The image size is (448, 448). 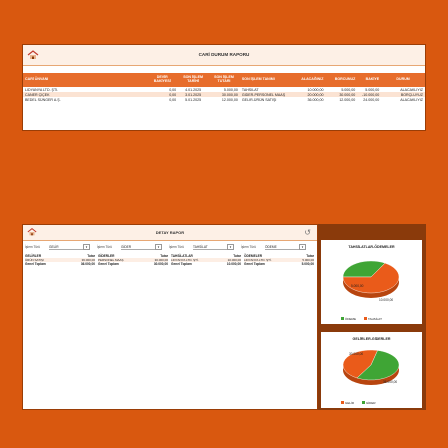 What do you see at coordinates (210, 247) in the screenshot?
I see `filter-value: TAHSİLAT` at bounding box center [210, 247].